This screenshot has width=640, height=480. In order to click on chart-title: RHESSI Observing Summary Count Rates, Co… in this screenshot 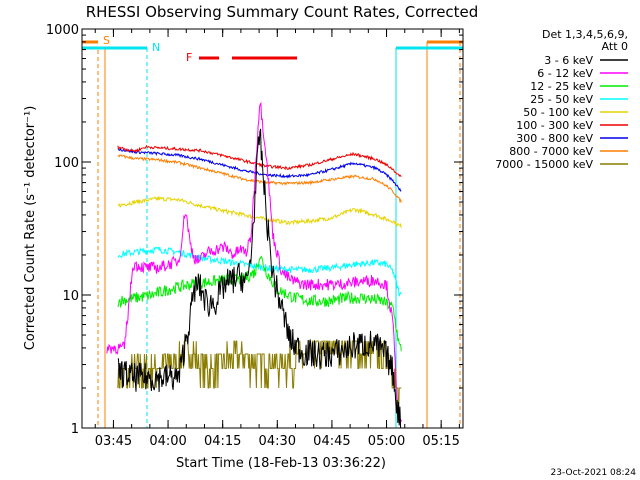, I will do `click(282, 12)`.